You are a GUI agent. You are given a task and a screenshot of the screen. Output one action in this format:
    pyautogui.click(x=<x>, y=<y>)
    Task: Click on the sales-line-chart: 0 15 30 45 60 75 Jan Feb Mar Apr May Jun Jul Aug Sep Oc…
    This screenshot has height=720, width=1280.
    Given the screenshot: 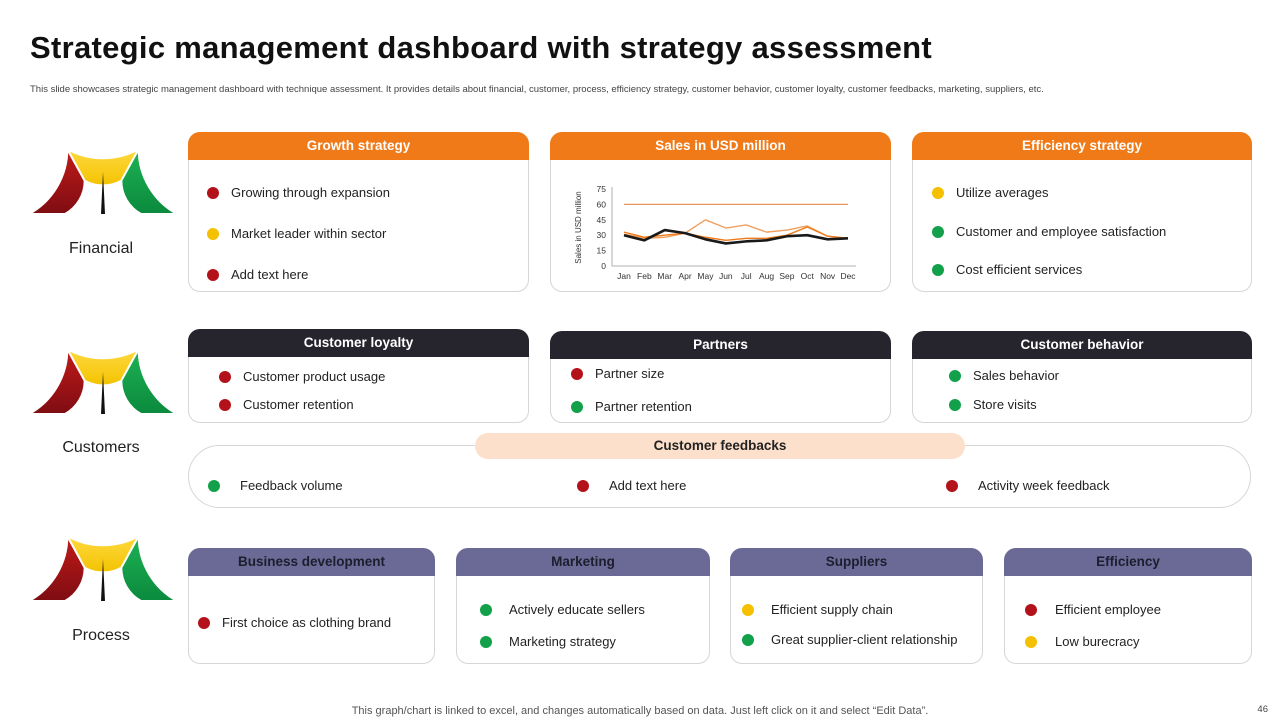 What is the action you would take?
    pyautogui.click(x=721, y=213)
    